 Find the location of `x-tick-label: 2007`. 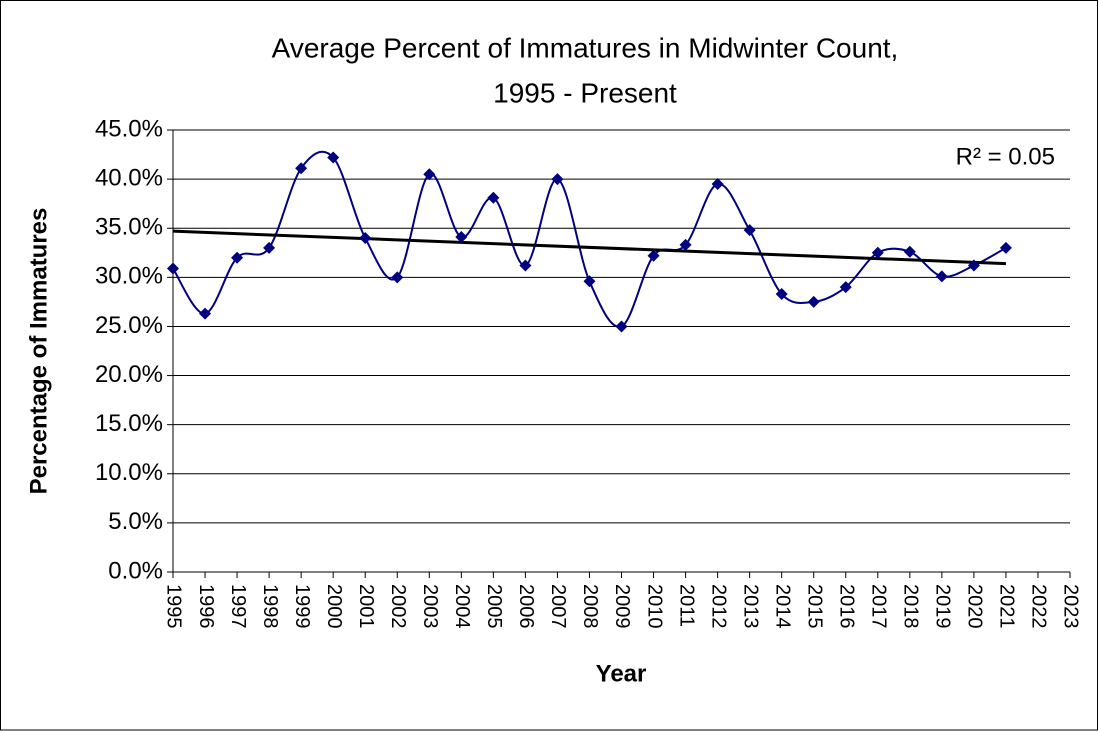

x-tick-label: 2007 is located at coordinates (558, 606).